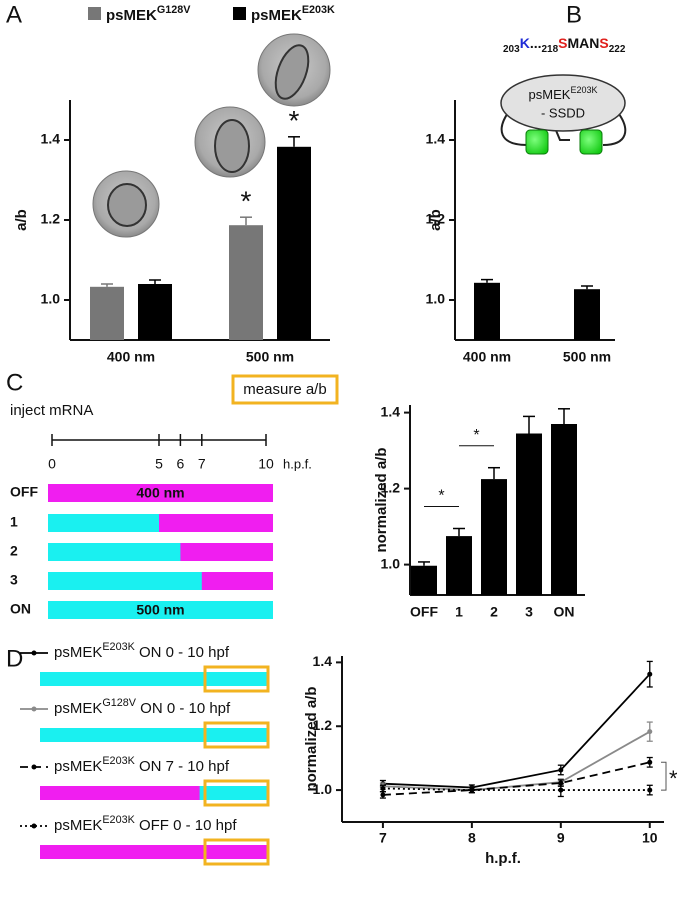 The height and width of the screenshot is (901, 677). I want to click on x-tick-label: 400 nm, so click(487, 357).